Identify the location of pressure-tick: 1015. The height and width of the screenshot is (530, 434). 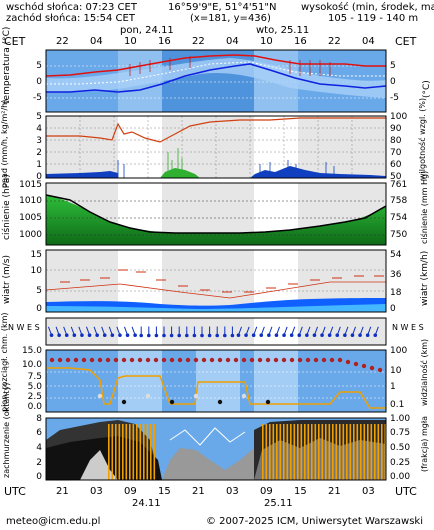
(30, 185).